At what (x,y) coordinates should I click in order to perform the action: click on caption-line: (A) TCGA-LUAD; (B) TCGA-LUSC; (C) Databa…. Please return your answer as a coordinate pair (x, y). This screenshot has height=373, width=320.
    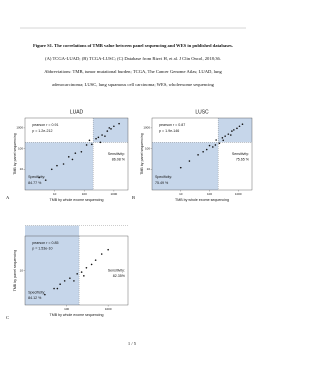
    Looking at the image, I should click on (133, 59).